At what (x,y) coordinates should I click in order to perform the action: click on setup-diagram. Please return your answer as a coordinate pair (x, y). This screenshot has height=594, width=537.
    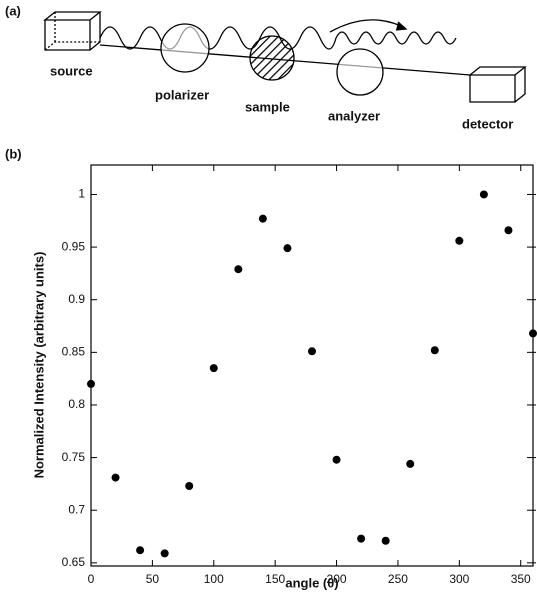
    Looking at the image, I should click on (285, 57).